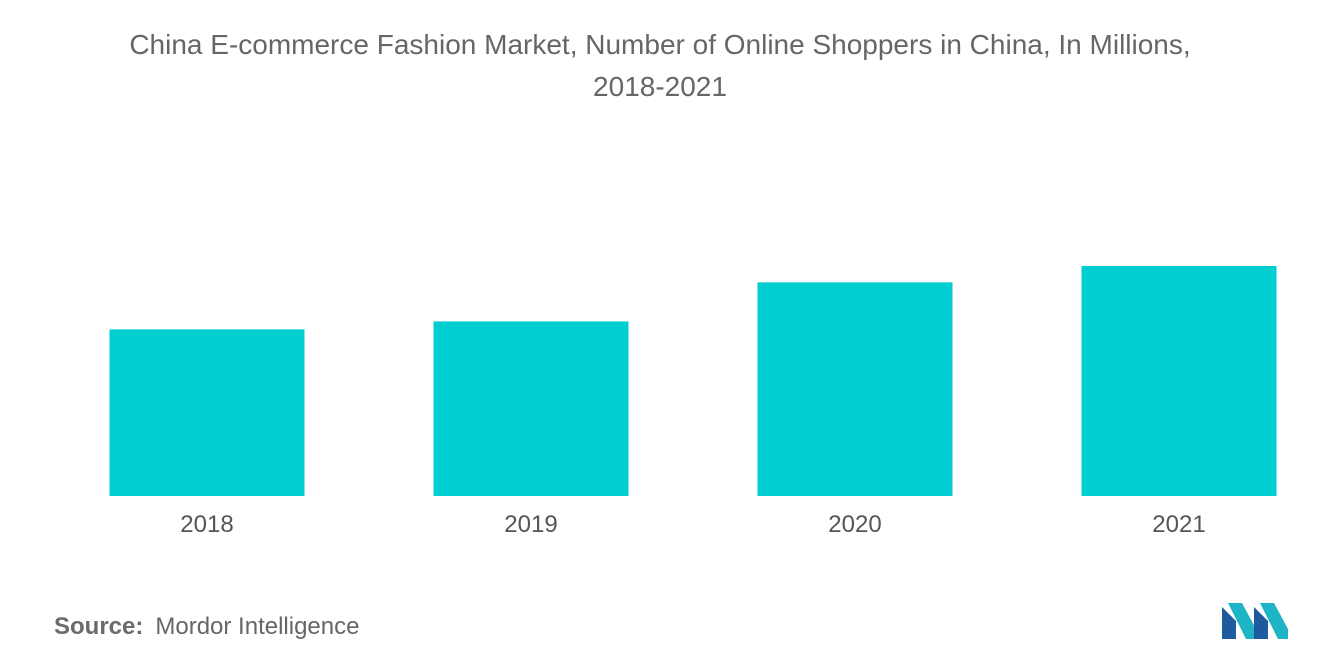  What do you see at coordinates (206, 524) in the screenshot?
I see `x-tick-label-2018: 2018` at bounding box center [206, 524].